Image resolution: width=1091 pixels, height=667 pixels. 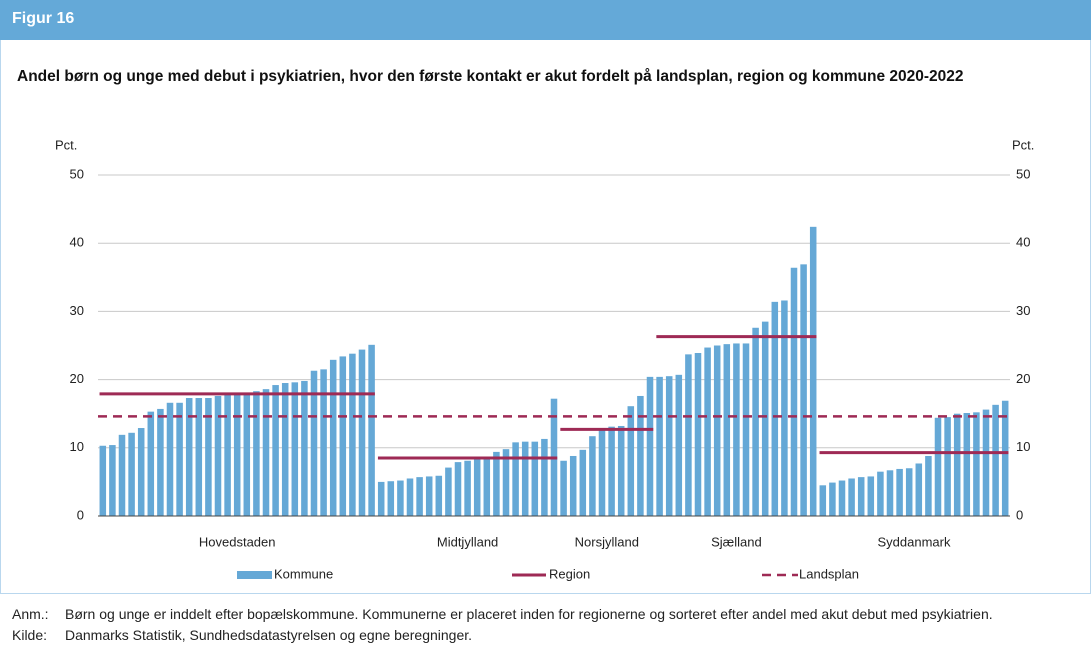 What do you see at coordinates (30, 635) in the screenshot?
I see `note-label: Kilde:` at bounding box center [30, 635].